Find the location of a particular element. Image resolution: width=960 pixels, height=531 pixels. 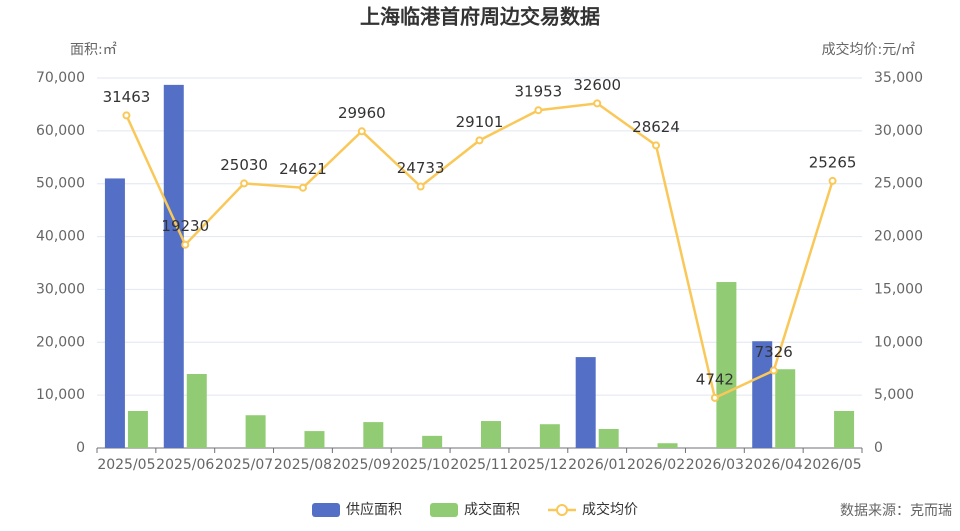

legend-label: 供应面积 is located at coordinates (374, 509).